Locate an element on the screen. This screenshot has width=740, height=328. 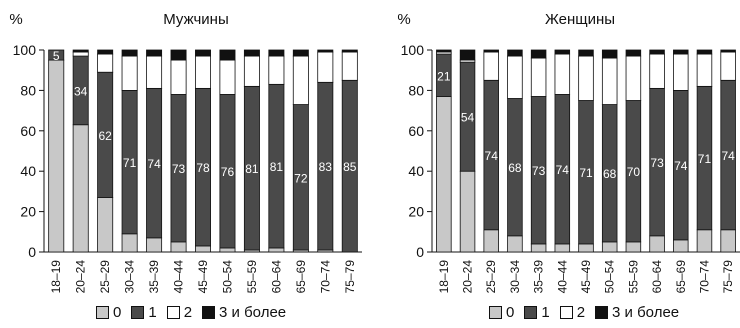
legend-item: 0 is located at coordinates (108, 312).